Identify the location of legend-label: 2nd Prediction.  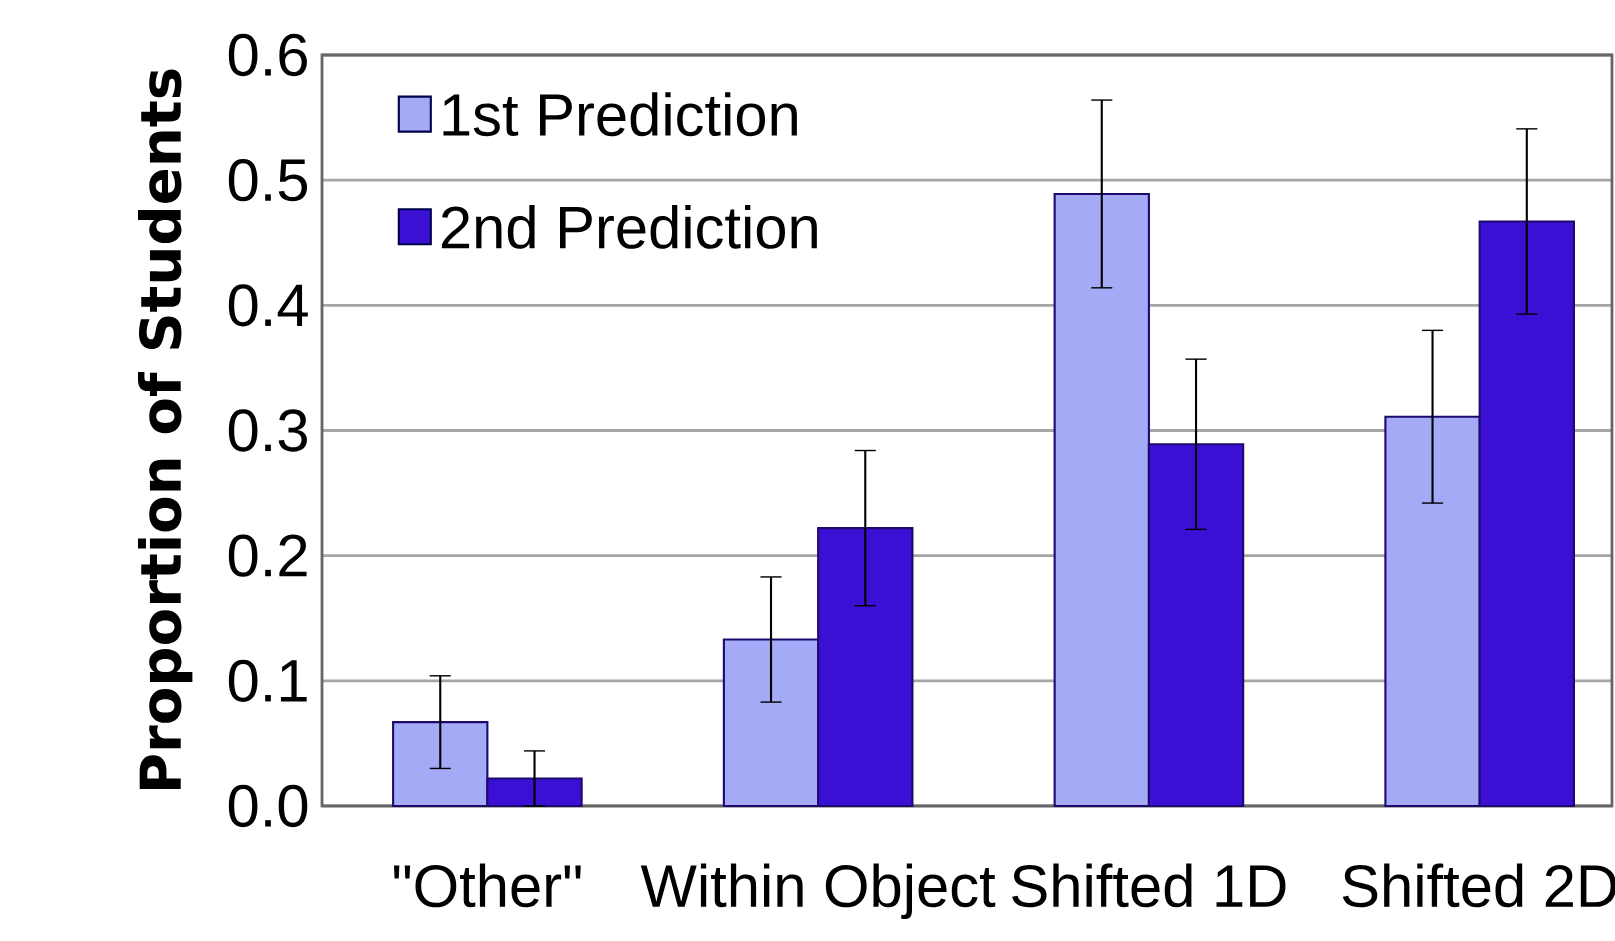
(629, 226).